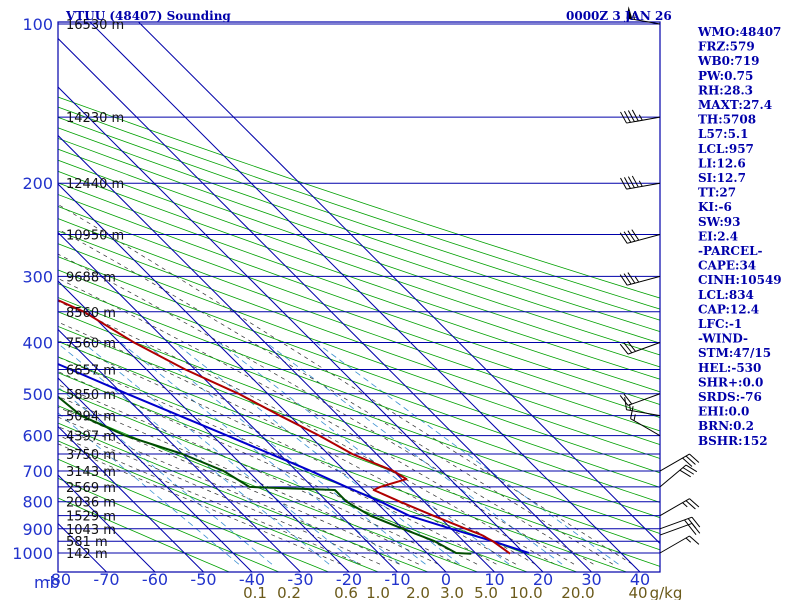 This screenshot has width=800, height=600. I want to click on height-label: 1043 m, so click(91, 530).